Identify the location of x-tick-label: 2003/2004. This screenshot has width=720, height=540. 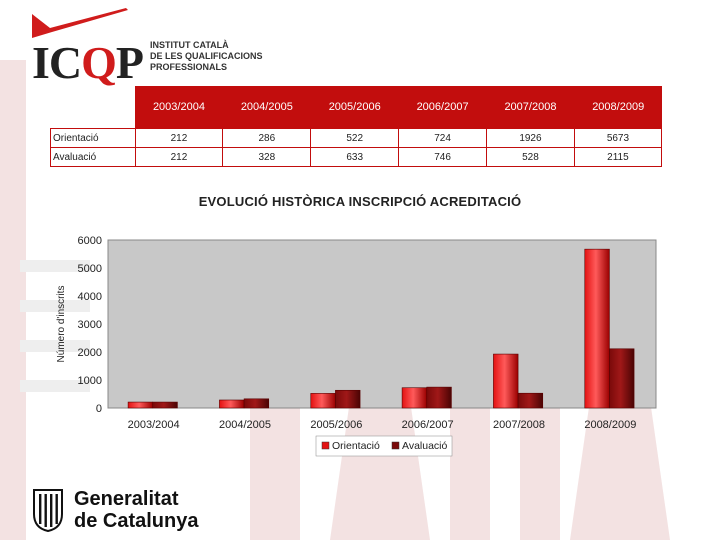
(154, 425).